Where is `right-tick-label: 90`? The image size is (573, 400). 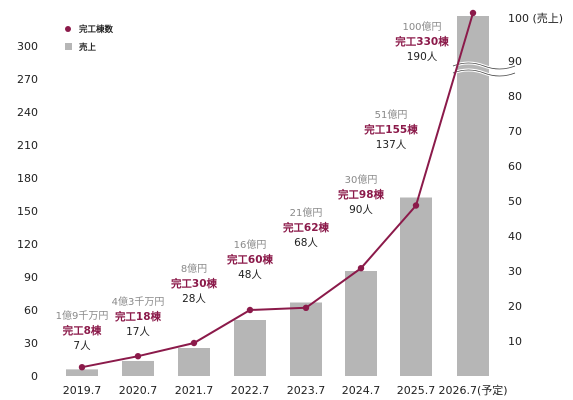
right-tick-label: 90 is located at coordinates (515, 61).